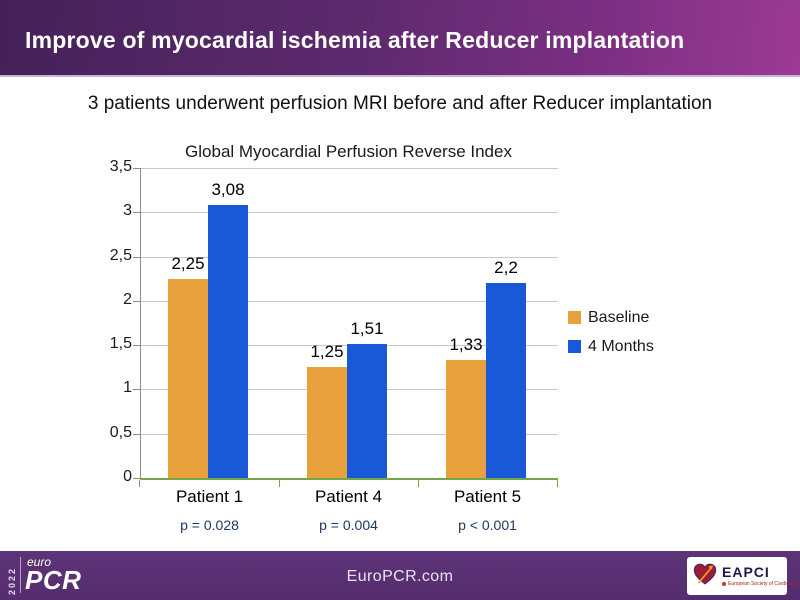 This screenshot has width=800, height=600. I want to click on bar-value-label: 2,25, so click(188, 263).